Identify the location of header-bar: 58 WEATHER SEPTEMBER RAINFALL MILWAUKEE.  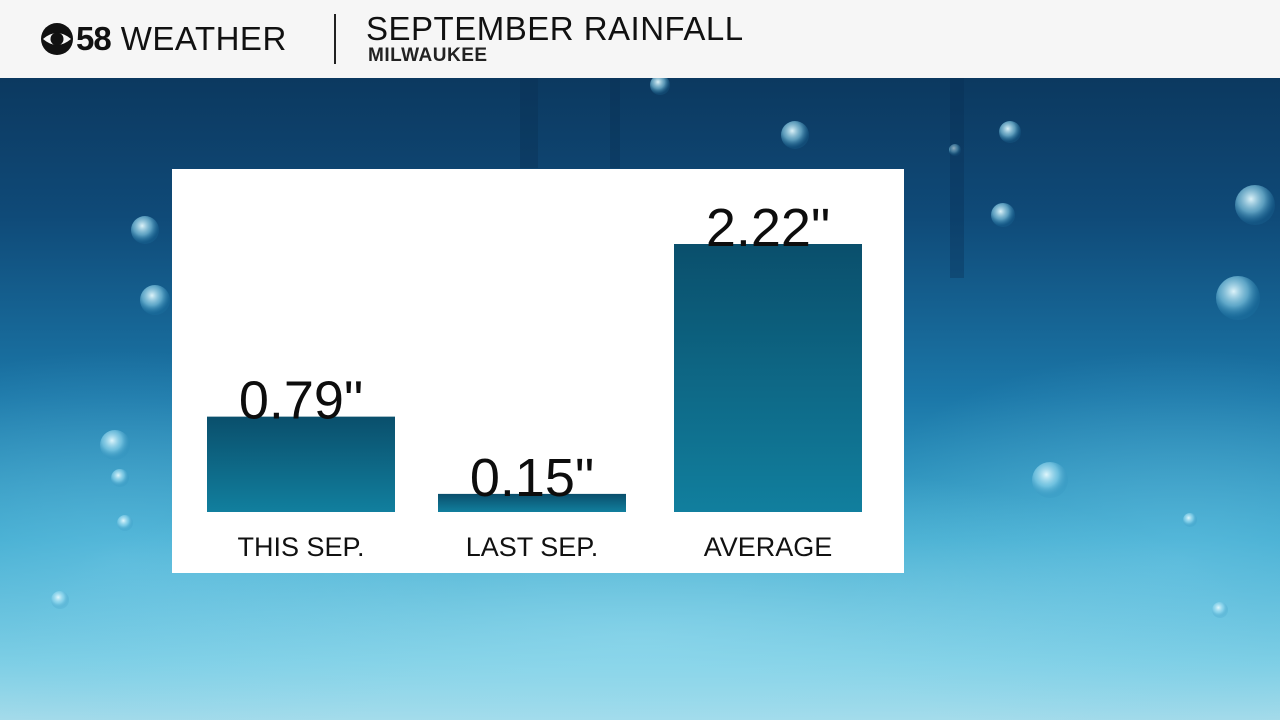
(640, 39).